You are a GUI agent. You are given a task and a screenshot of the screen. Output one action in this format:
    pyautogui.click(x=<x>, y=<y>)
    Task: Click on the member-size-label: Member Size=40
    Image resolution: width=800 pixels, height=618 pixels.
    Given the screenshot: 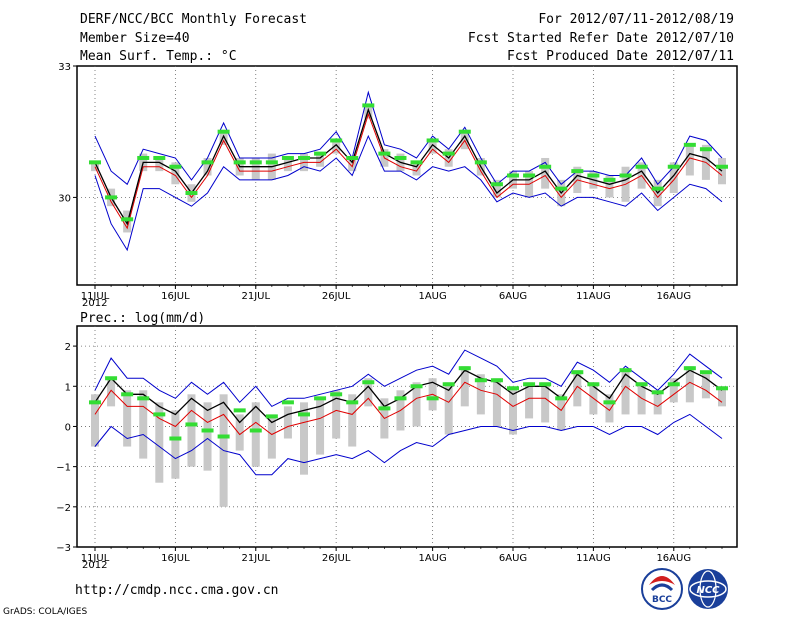 What is the action you would take?
    pyautogui.click(x=135, y=38)
    